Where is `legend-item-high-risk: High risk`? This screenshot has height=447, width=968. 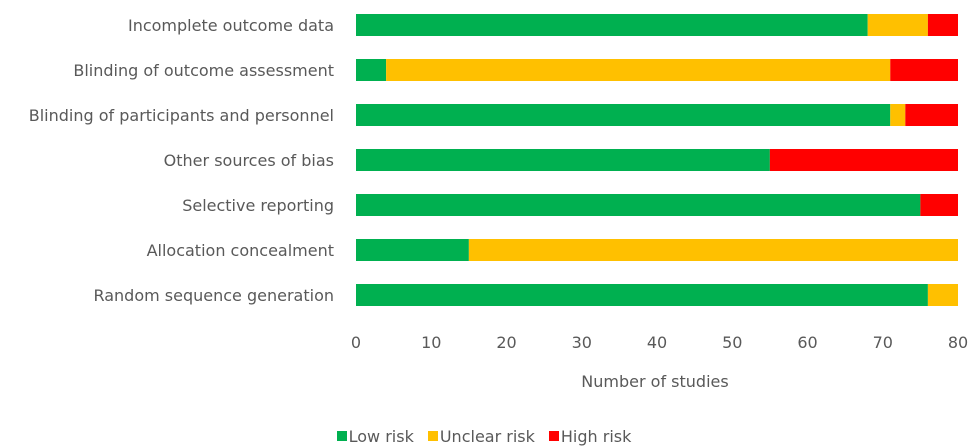 legend-item-high-risk: High risk is located at coordinates (590, 436).